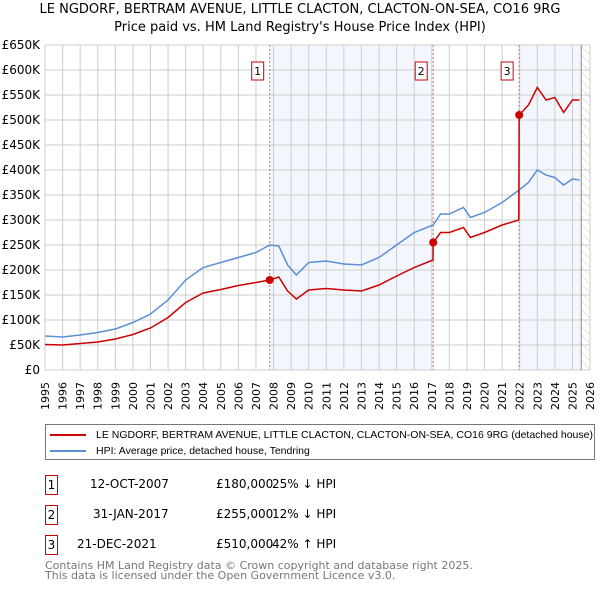  What do you see at coordinates (115, 396) in the screenshot?
I see `x-tick-label: 1999` at bounding box center [115, 396].